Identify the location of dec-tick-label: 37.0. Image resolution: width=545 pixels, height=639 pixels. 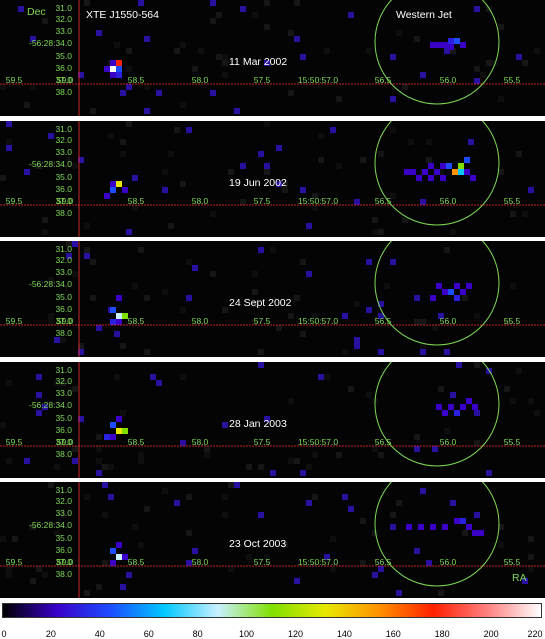
(63, 442).